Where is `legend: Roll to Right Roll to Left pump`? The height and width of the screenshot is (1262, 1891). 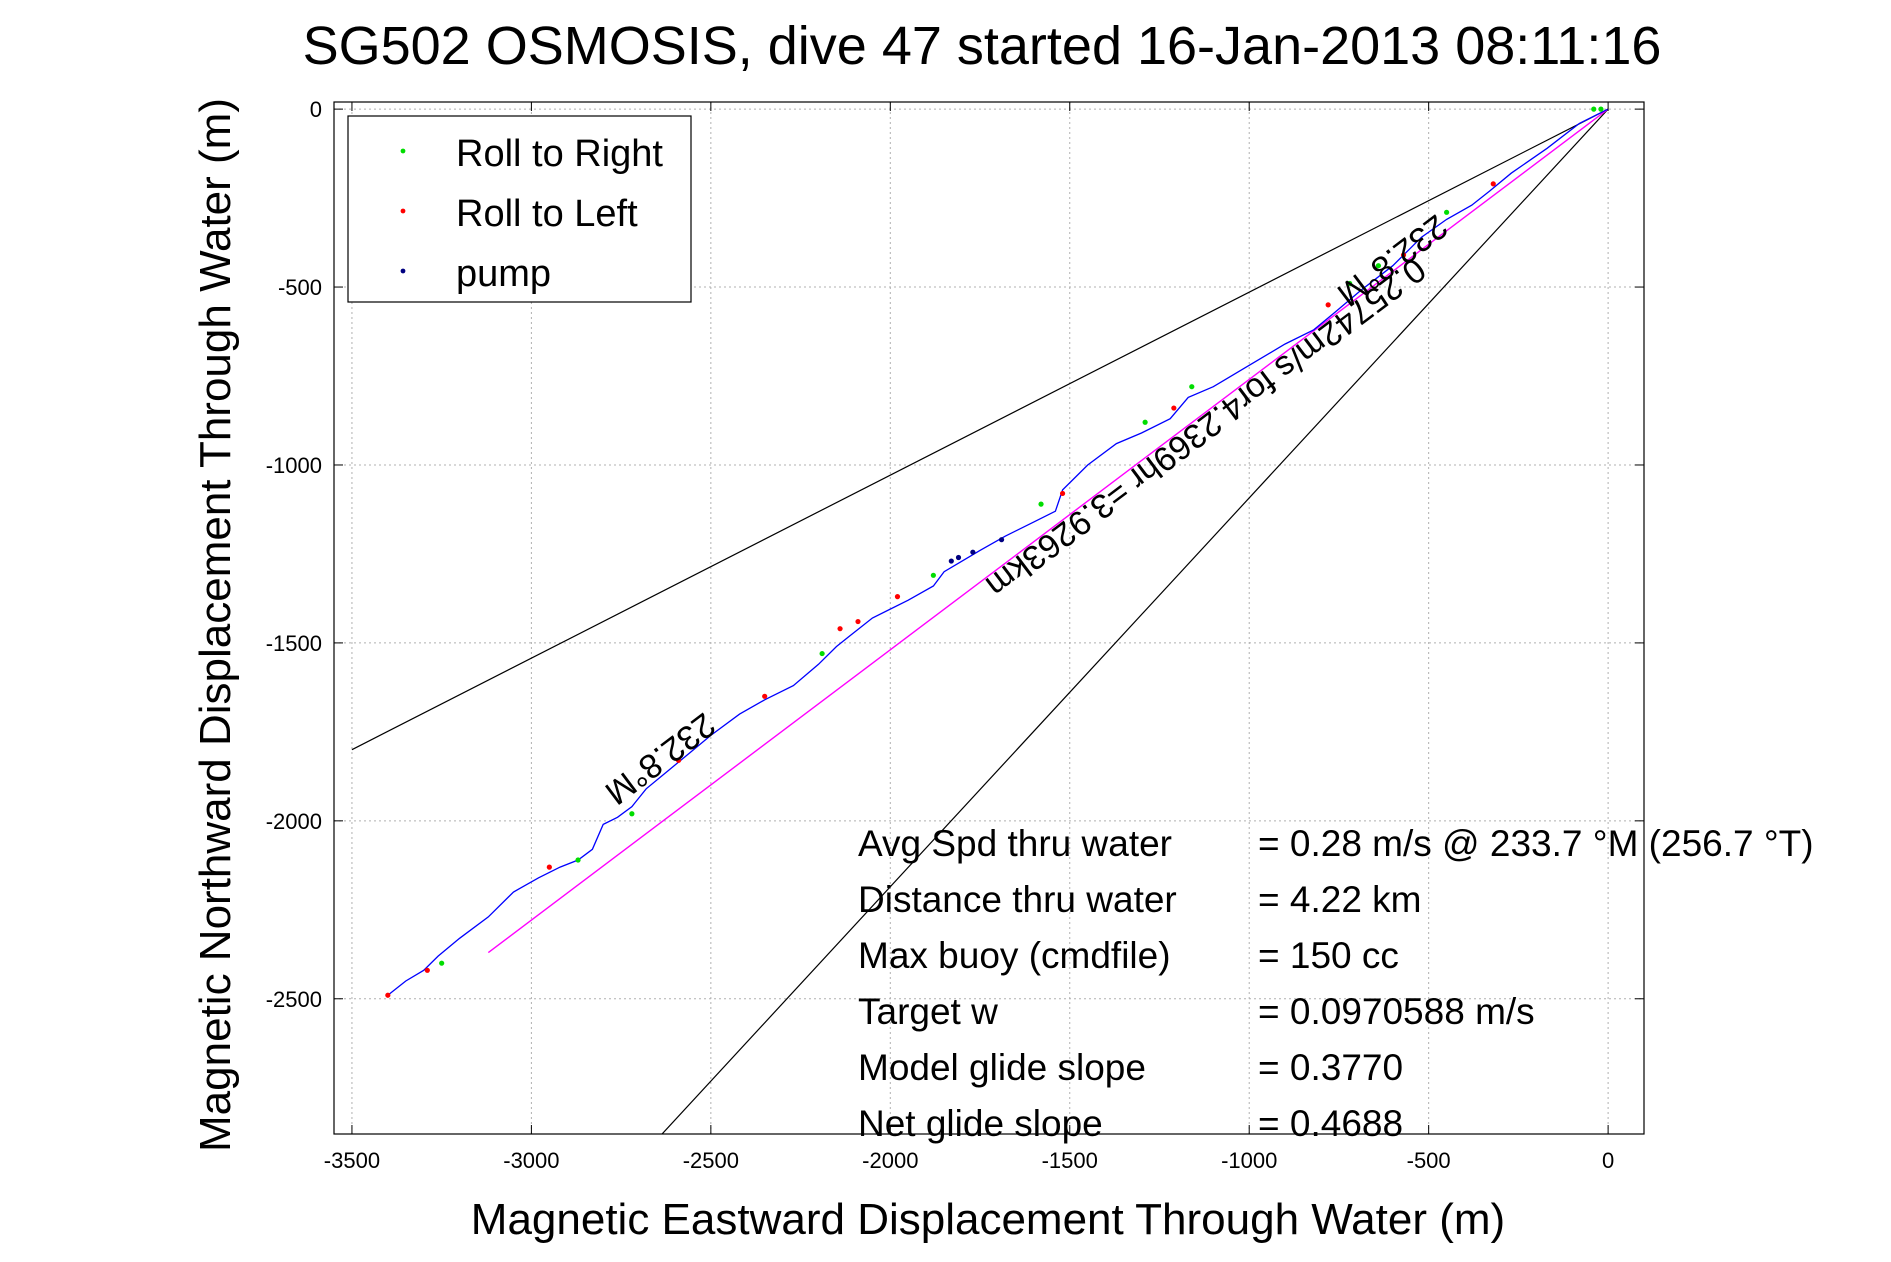 legend: Roll to Right Roll to Left pump is located at coordinates (519, 209).